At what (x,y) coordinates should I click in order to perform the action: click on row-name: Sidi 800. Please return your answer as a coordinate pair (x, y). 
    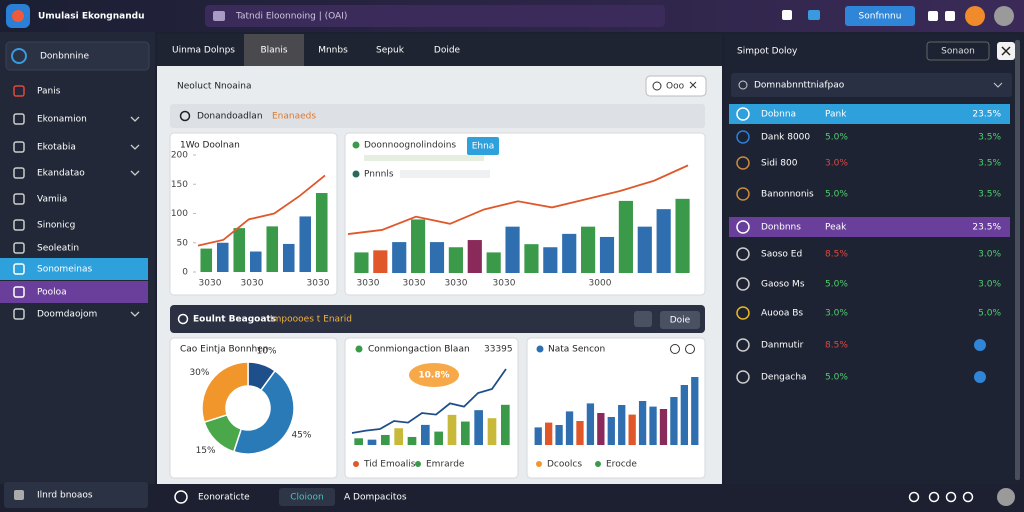
    Looking at the image, I should click on (779, 164).